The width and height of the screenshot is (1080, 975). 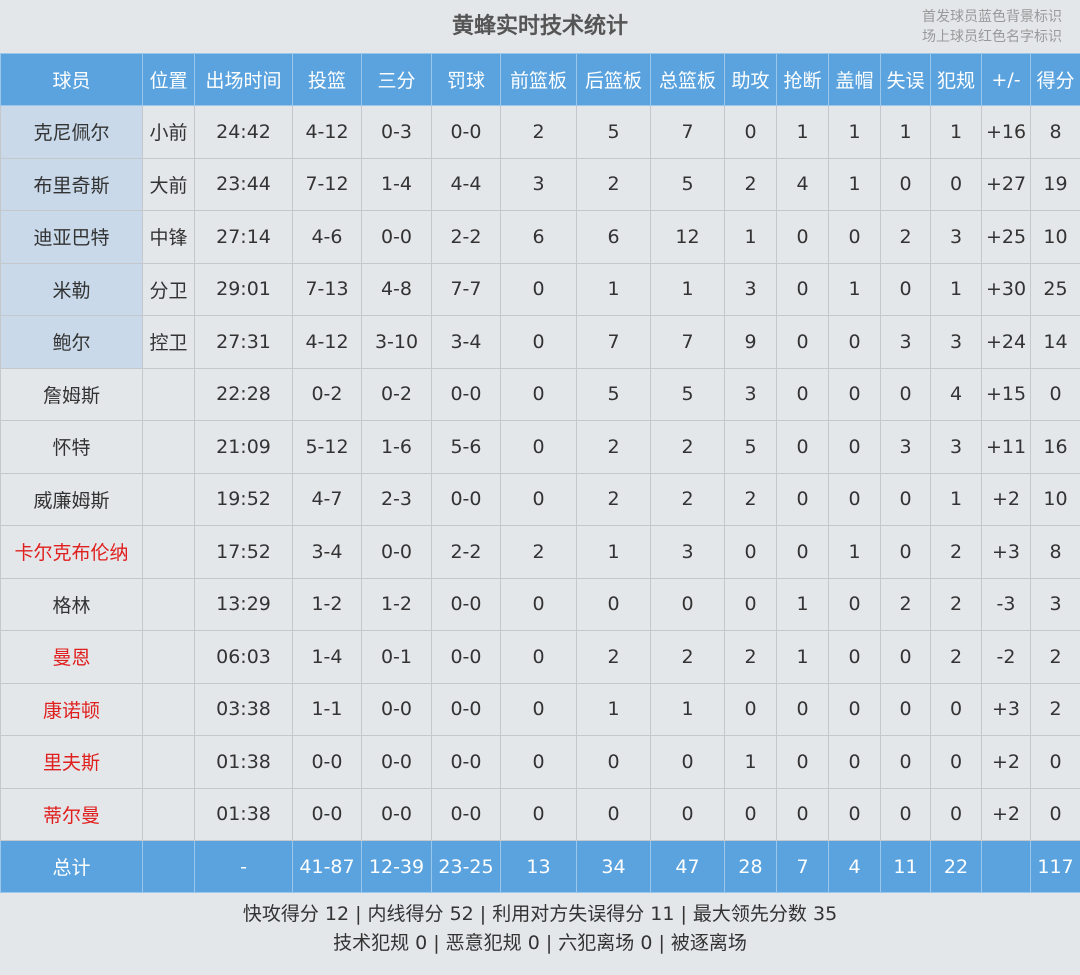 I want to click on total-cell: 7, so click(x=802, y=866).